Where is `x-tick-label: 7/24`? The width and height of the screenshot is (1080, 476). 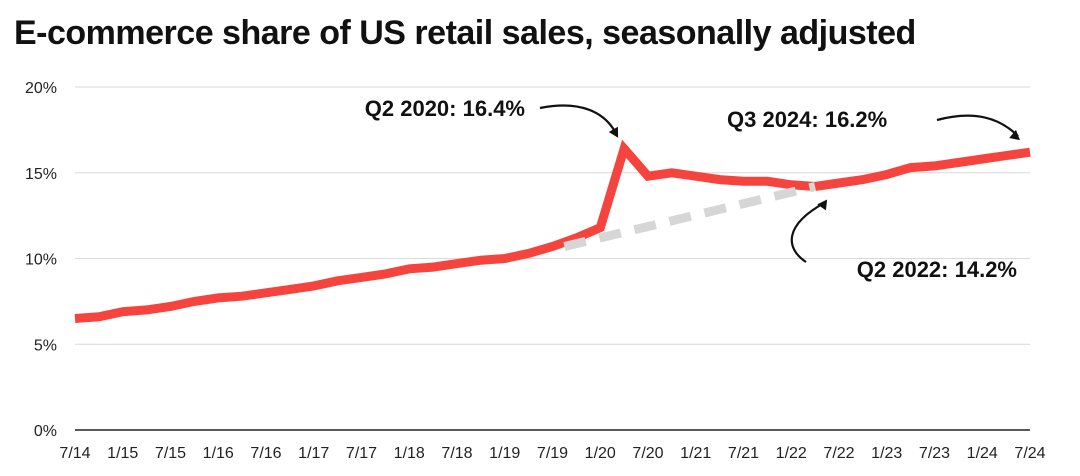
x-tick-label: 7/24 is located at coordinates (1029, 453).